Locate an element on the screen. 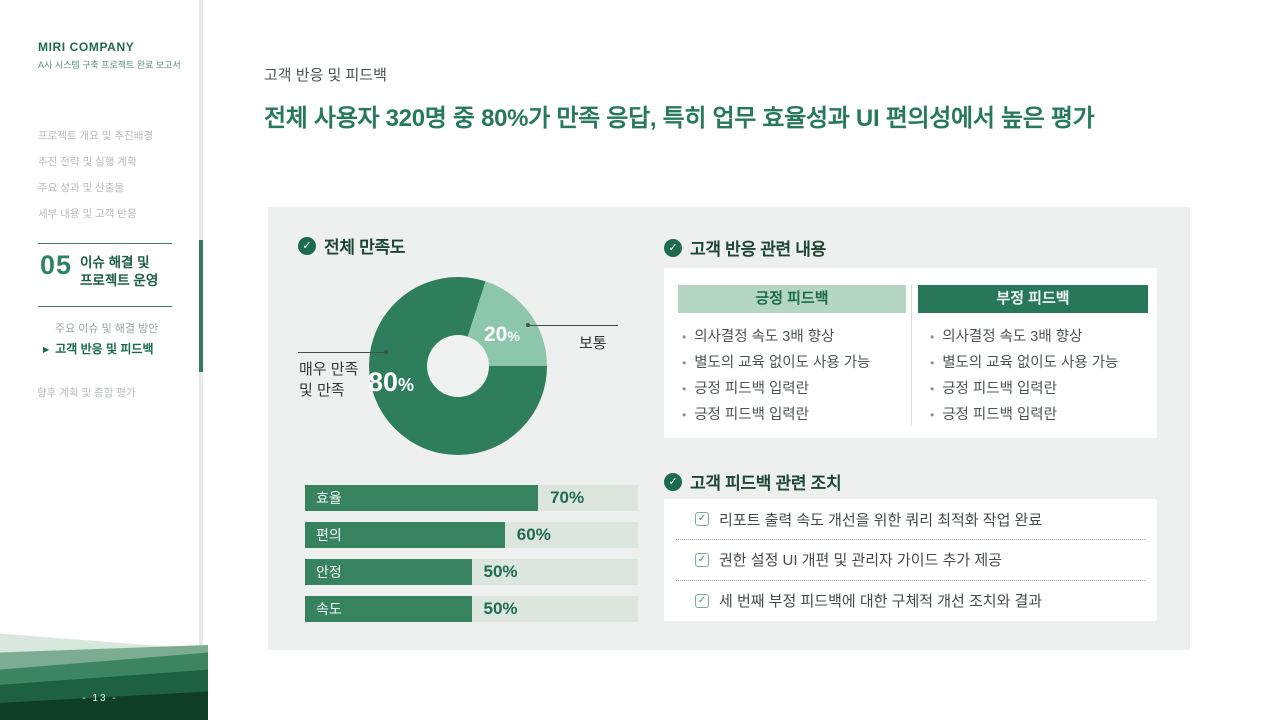  action-row: ✓ 리포트 출력 속도 개선을 위한 쿼리 최적화 작업 완료 is located at coordinates (910, 519).